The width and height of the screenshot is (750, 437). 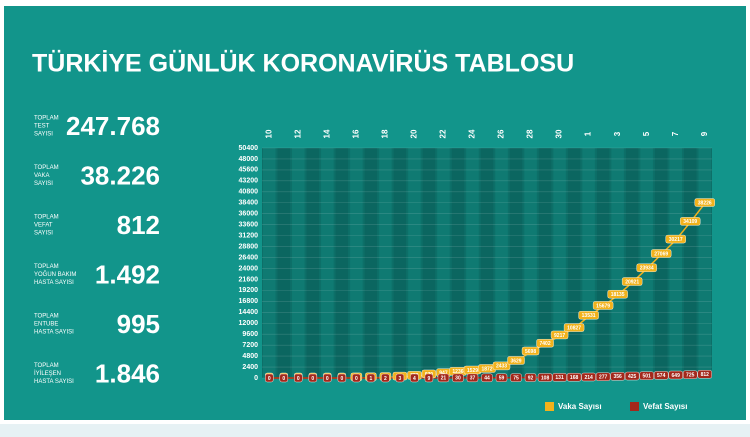 I want to click on data-label: 947, so click(x=443, y=374).